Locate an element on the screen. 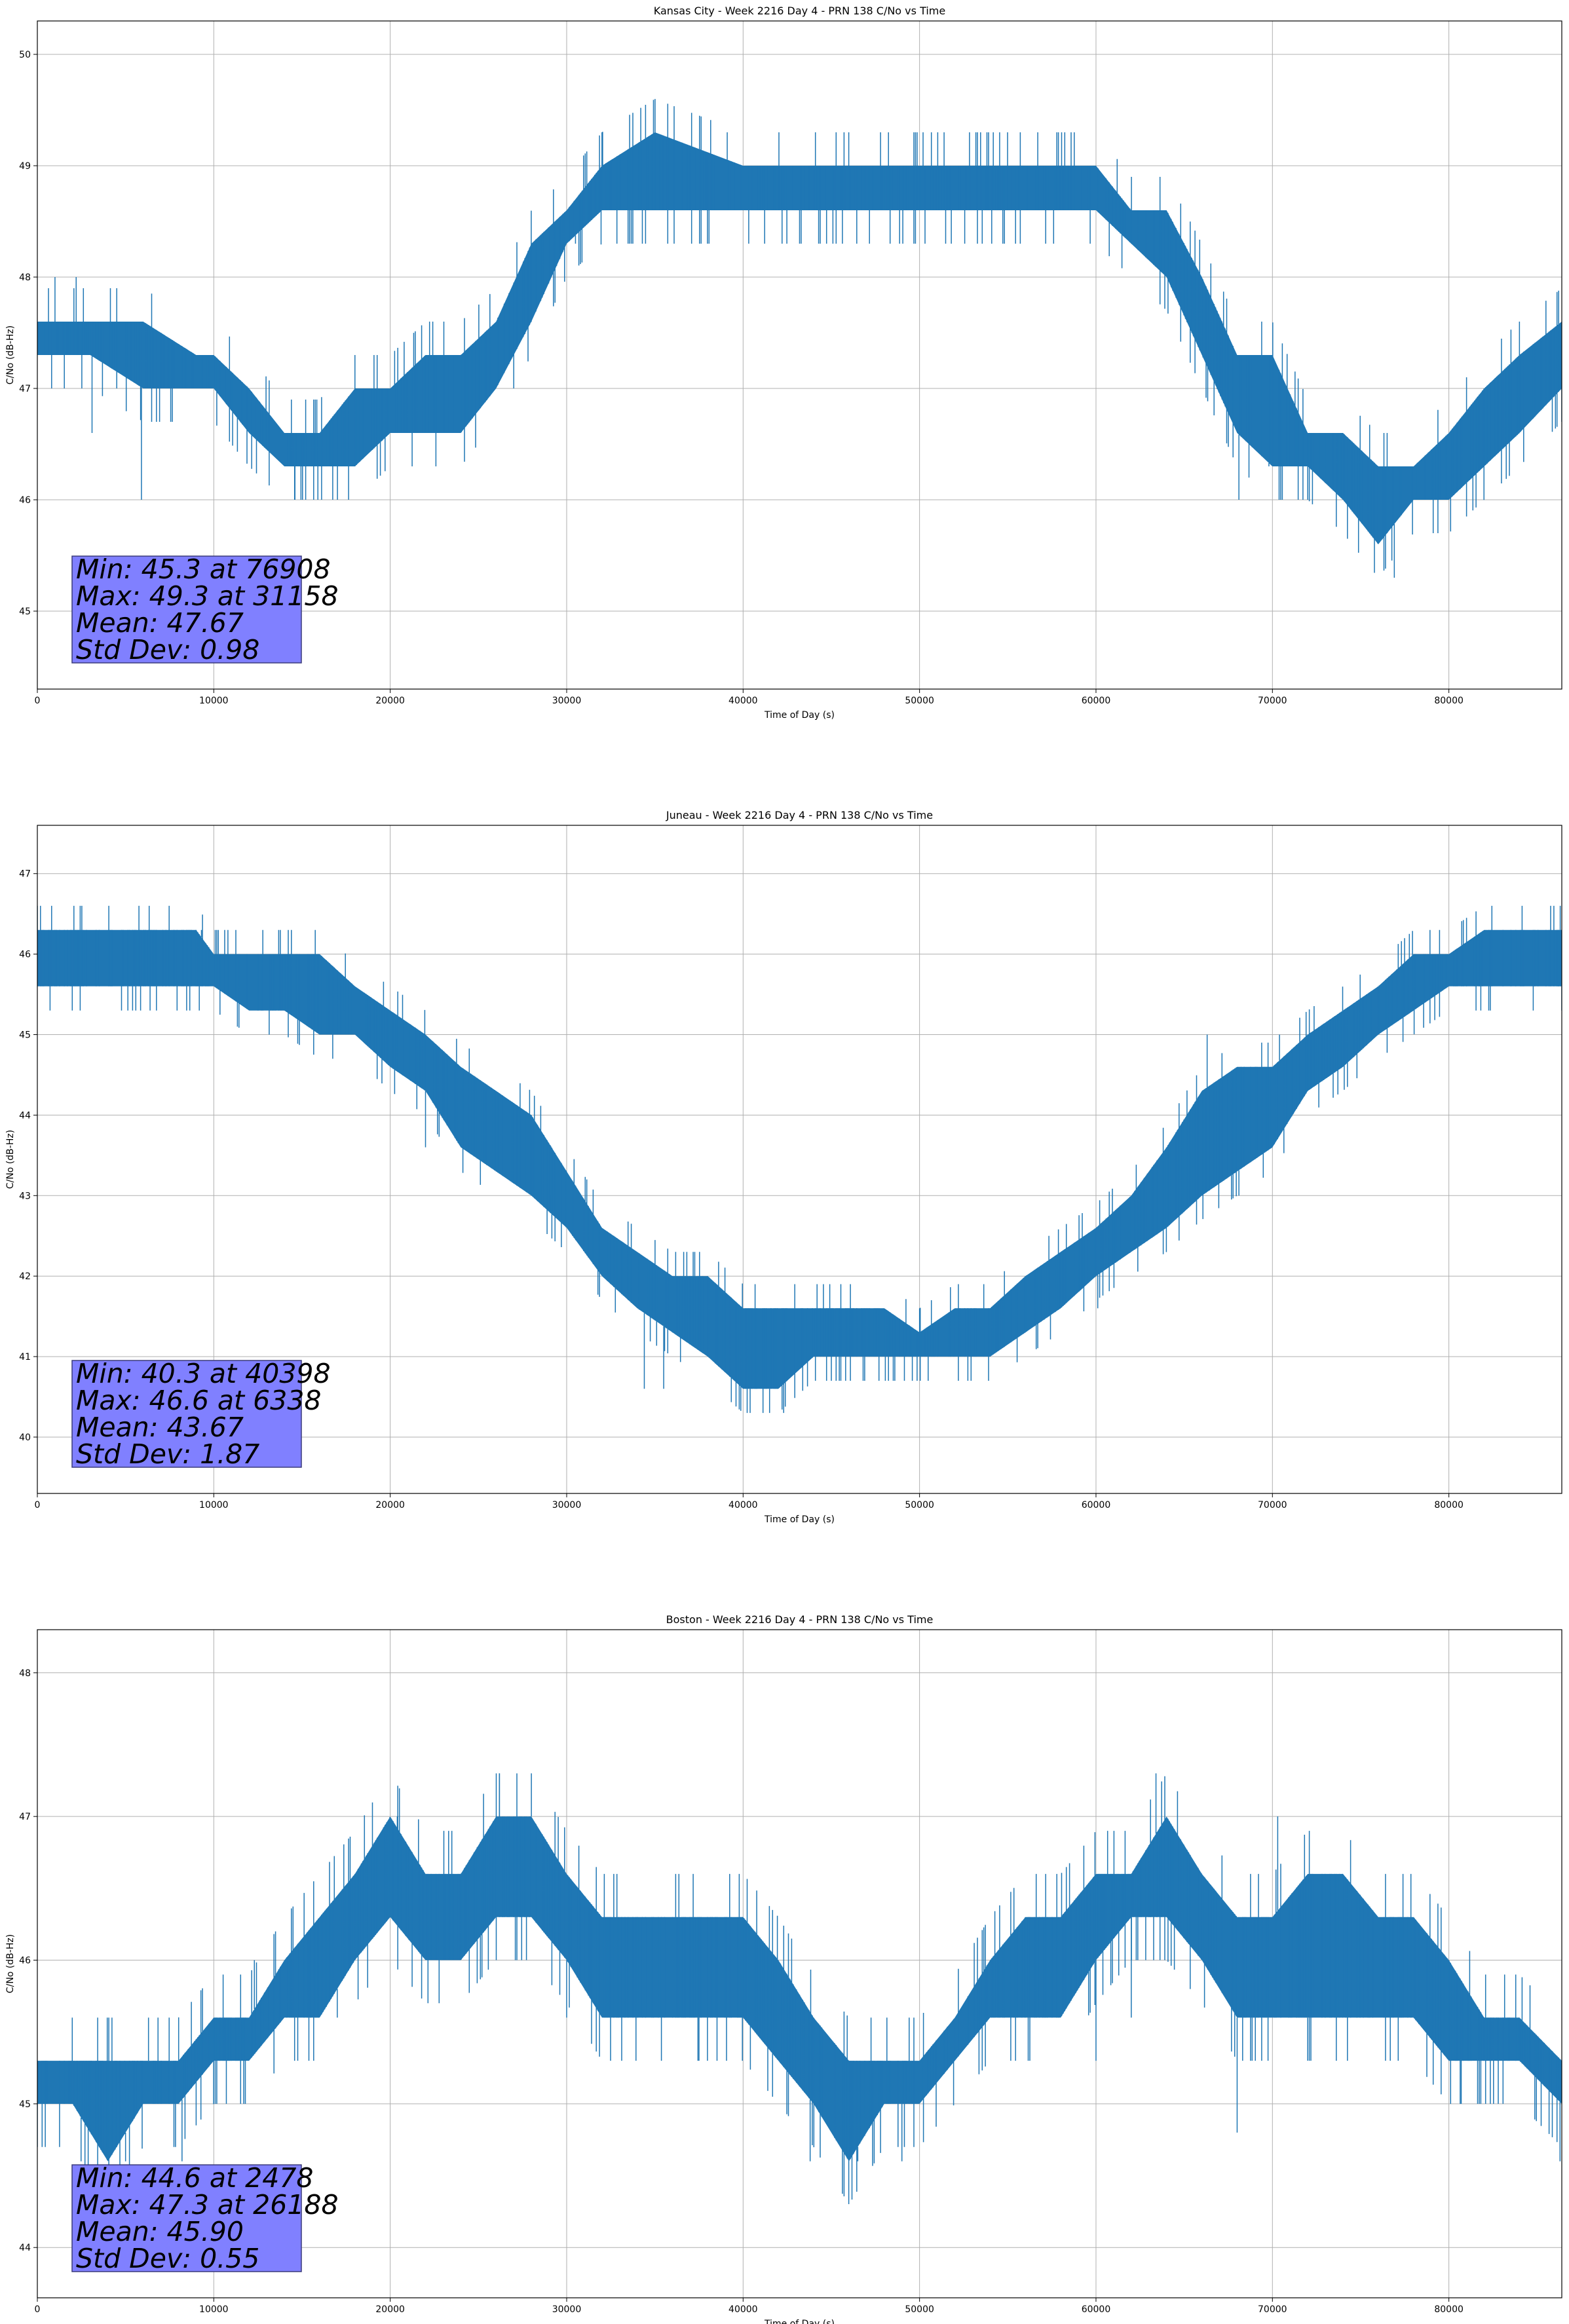 The image size is (1569, 2324). stats-max-text: Max: 46.6 at 6338 is located at coordinates (199, 1400).